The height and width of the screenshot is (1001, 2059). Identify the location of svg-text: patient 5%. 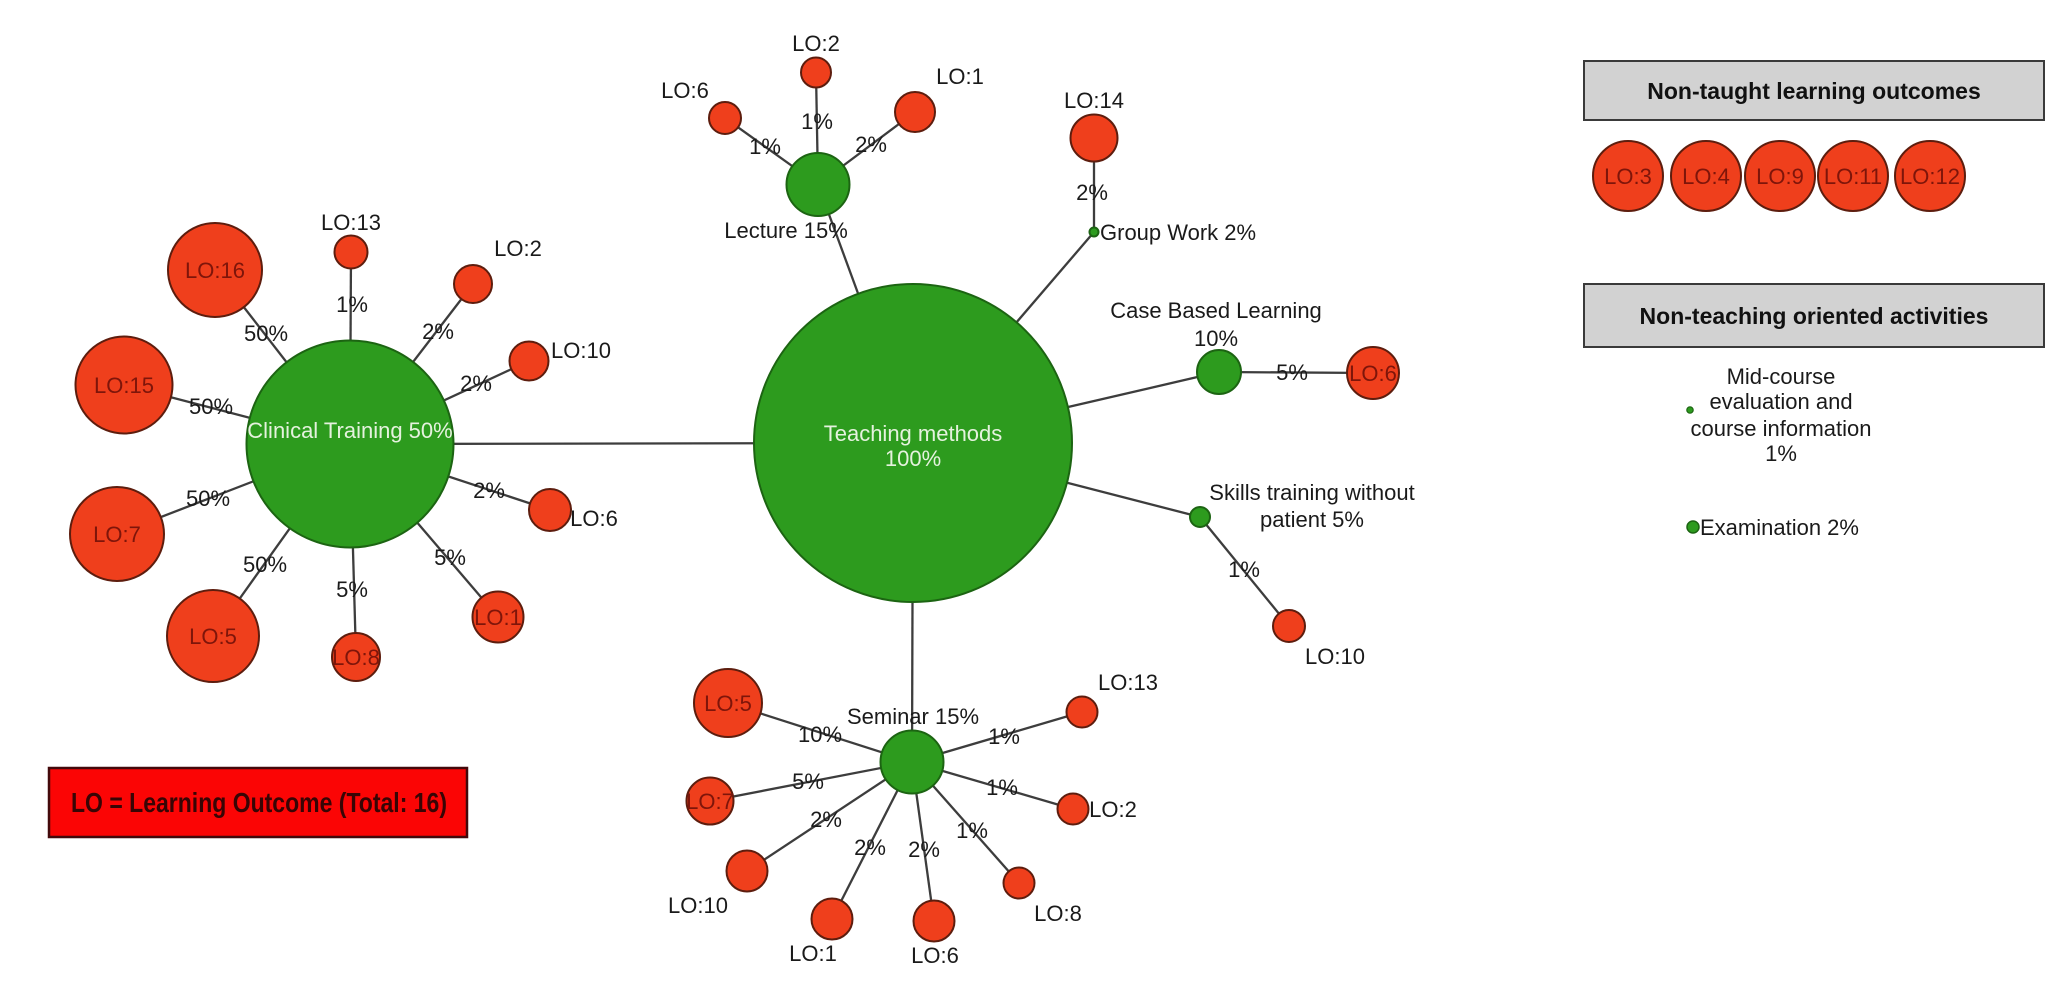
(1312, 519).